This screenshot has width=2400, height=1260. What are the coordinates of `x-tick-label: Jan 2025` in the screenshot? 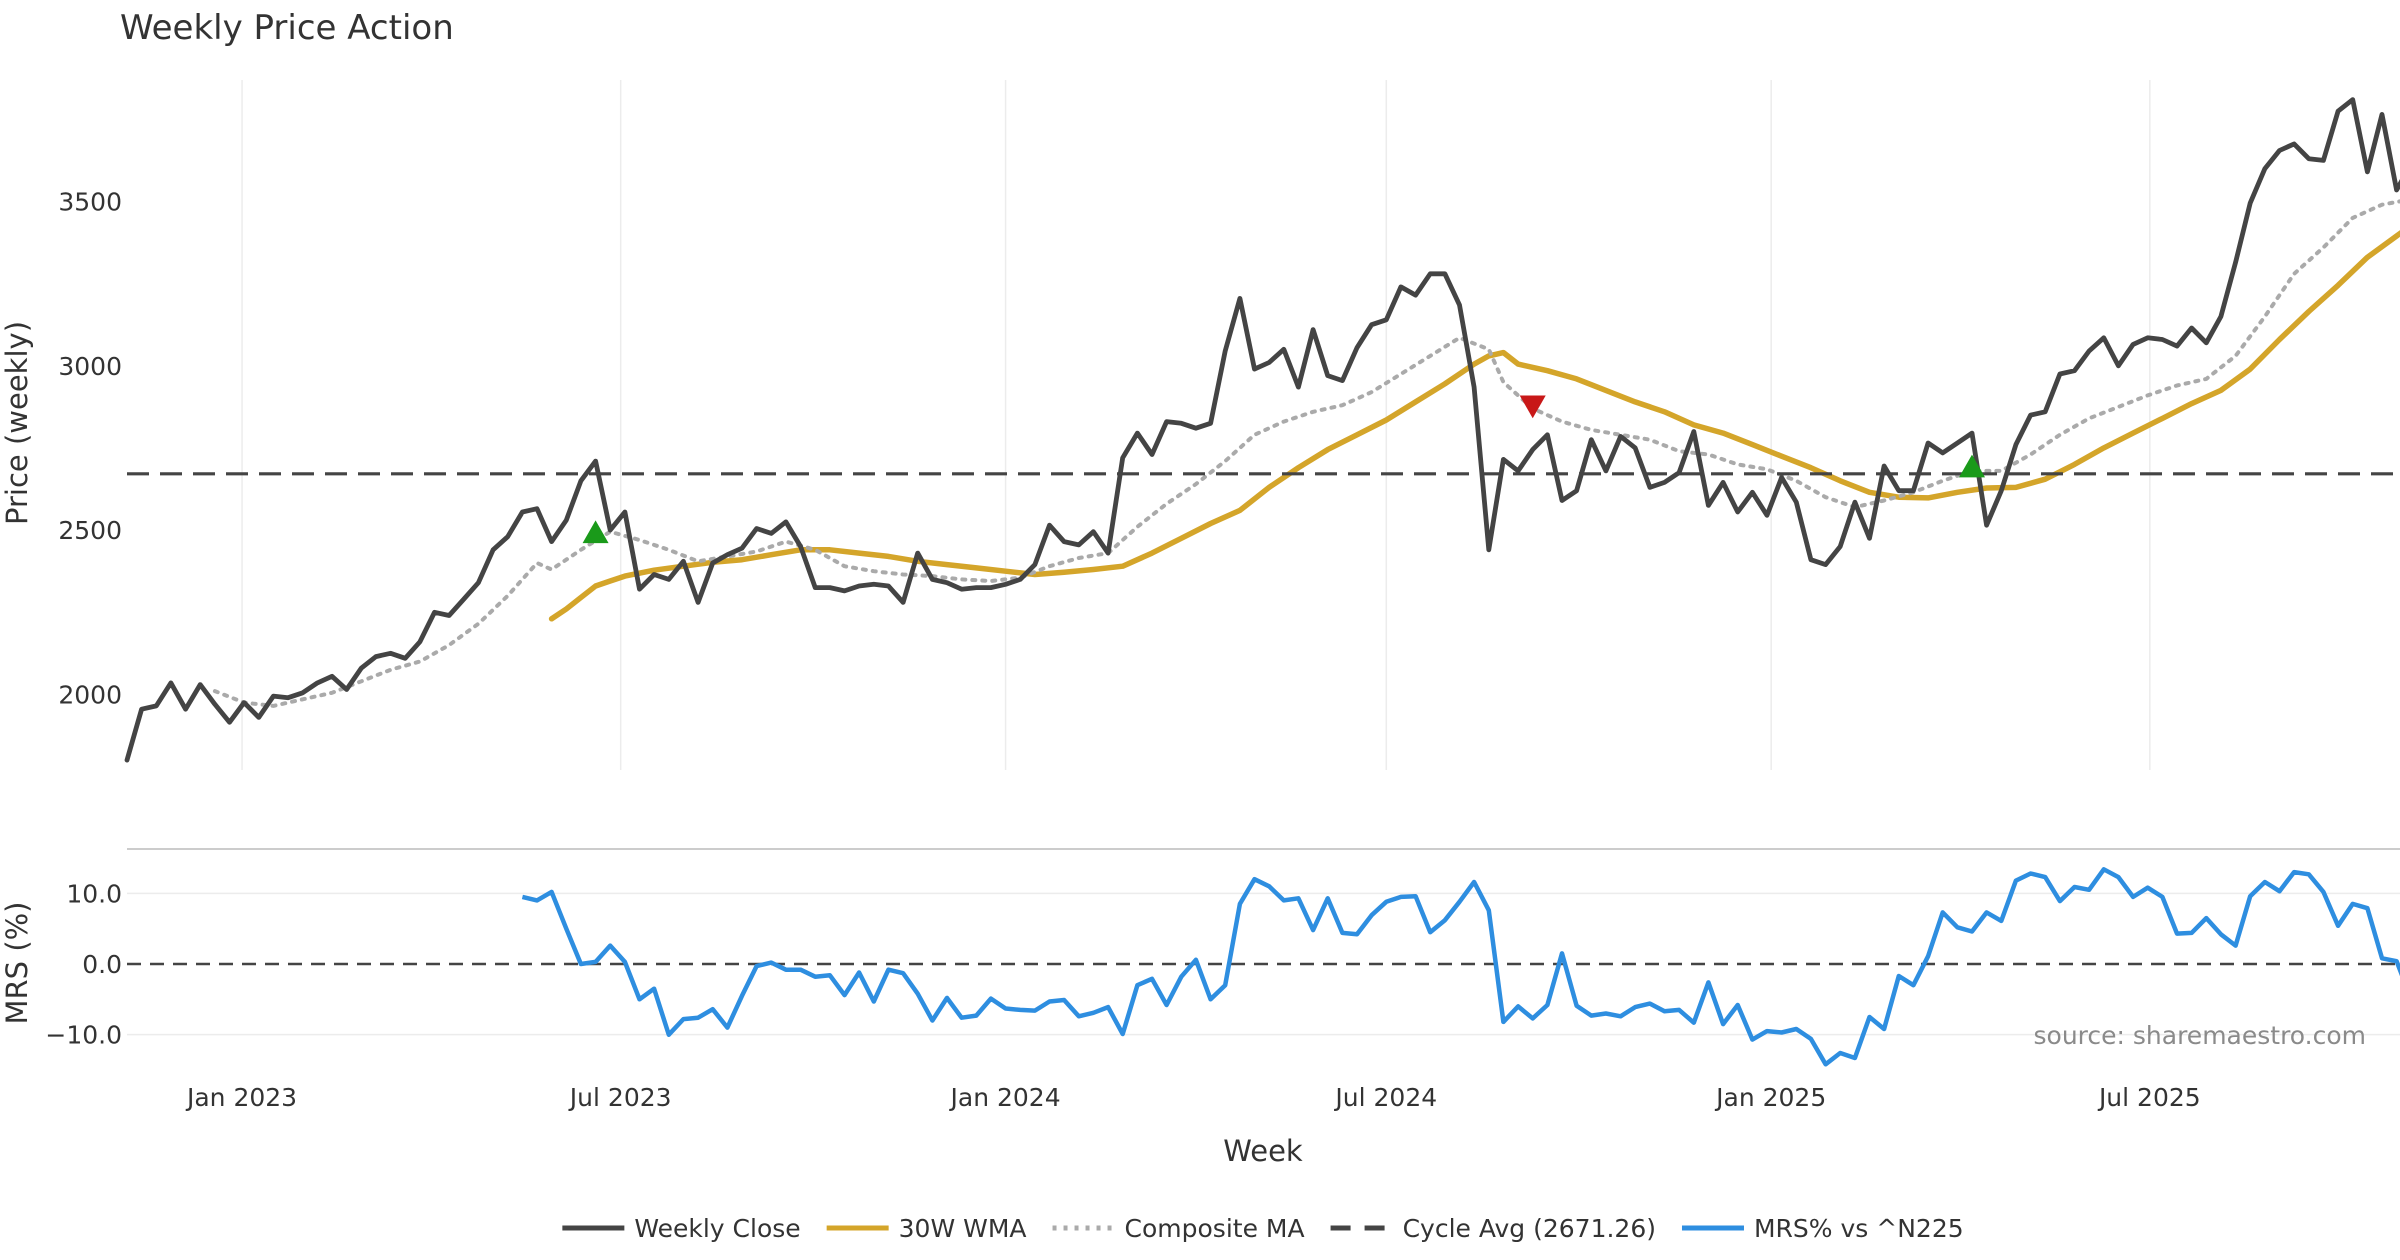 It's located at (1770, 1097).